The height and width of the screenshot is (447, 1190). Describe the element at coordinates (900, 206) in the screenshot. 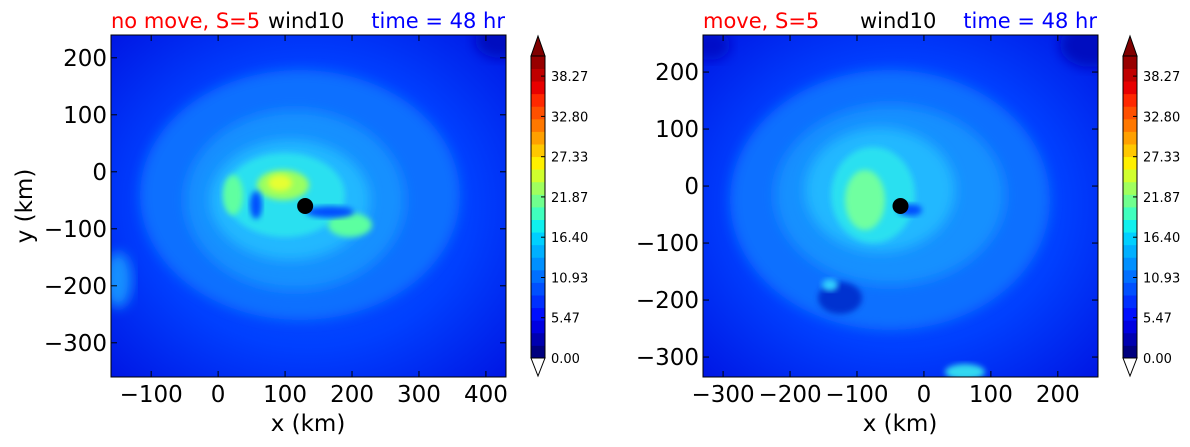

I see `panel-right-storm-center-marker` at that location.